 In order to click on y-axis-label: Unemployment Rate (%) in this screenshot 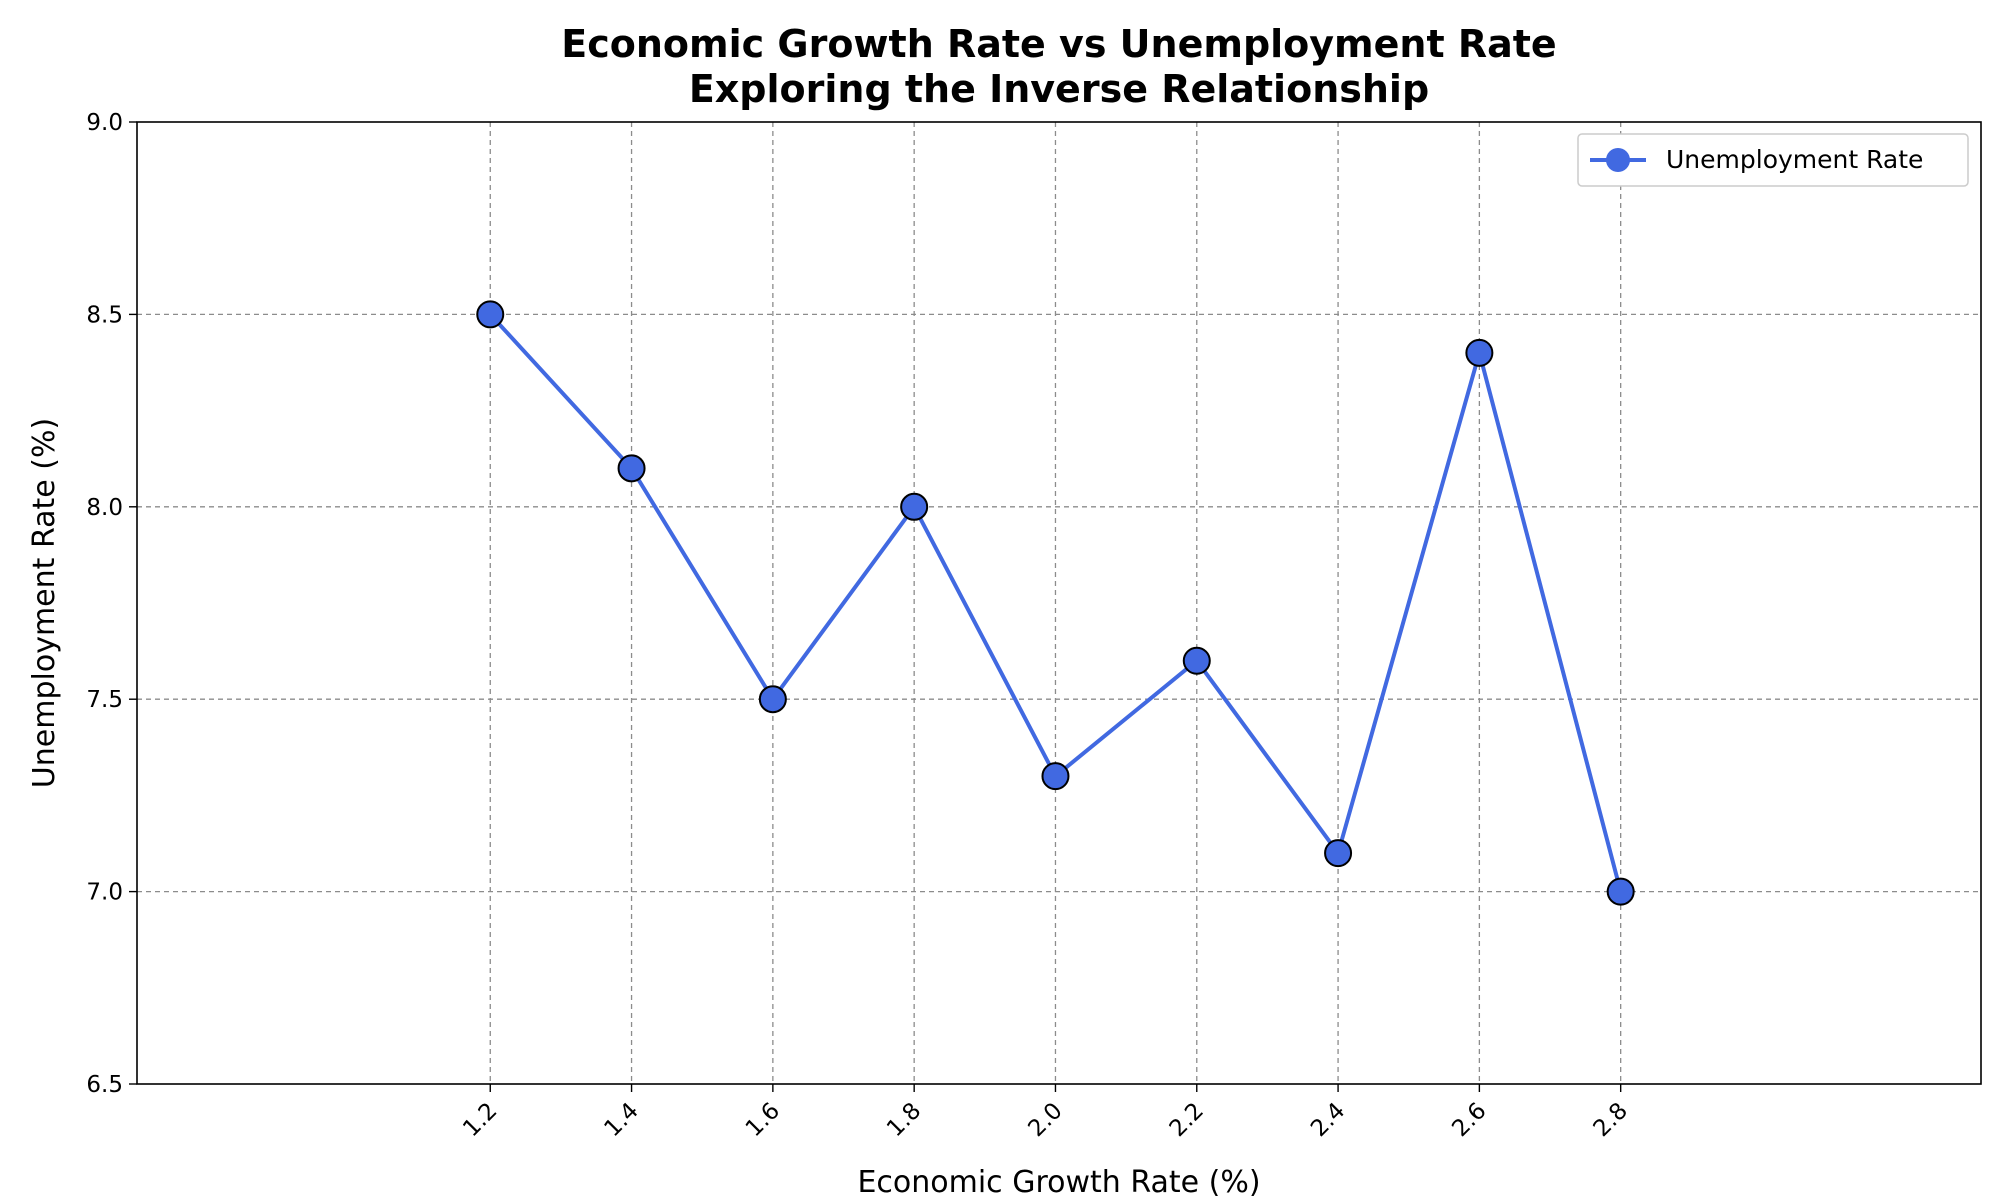, I will do `click(44, 603)`.